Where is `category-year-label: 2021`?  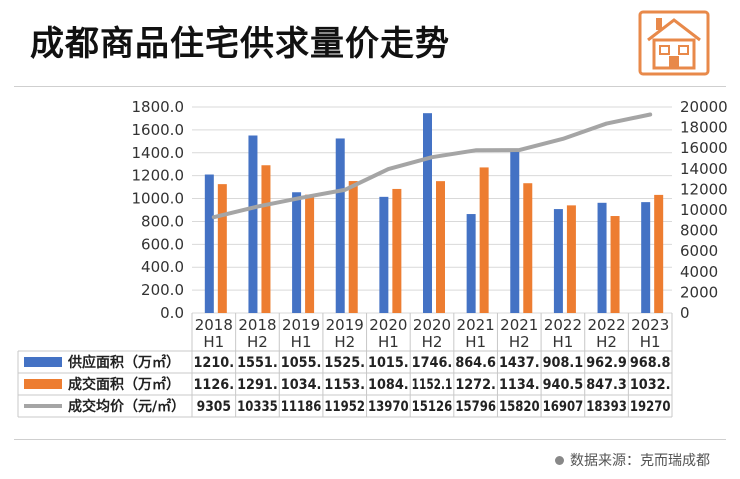
category-year-label: 2021 is located at coordinates (476, 325).